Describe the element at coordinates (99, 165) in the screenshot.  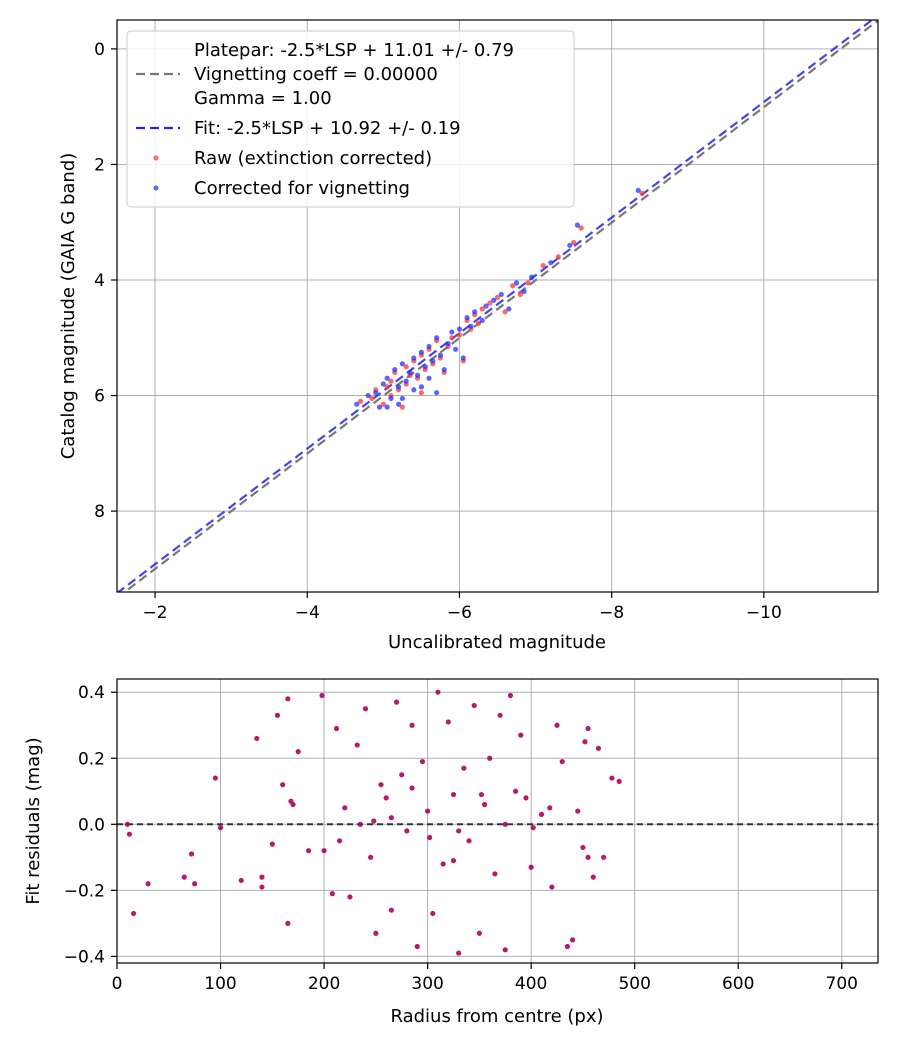
I see `top-chart-ytick-label: 2` at that location.